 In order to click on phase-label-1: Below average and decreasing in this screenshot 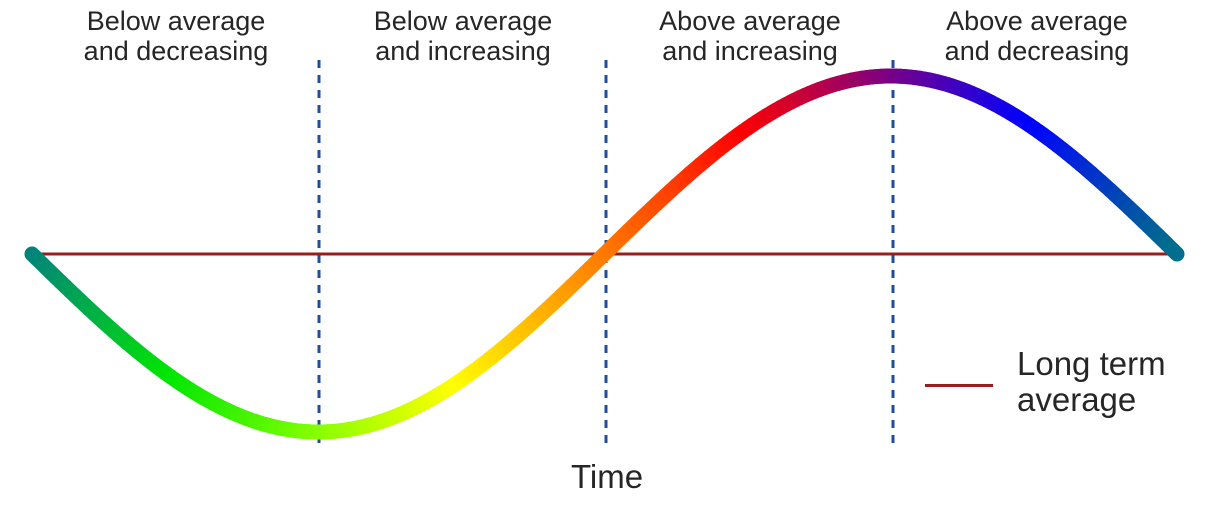, I will do `click(176, 36)`.